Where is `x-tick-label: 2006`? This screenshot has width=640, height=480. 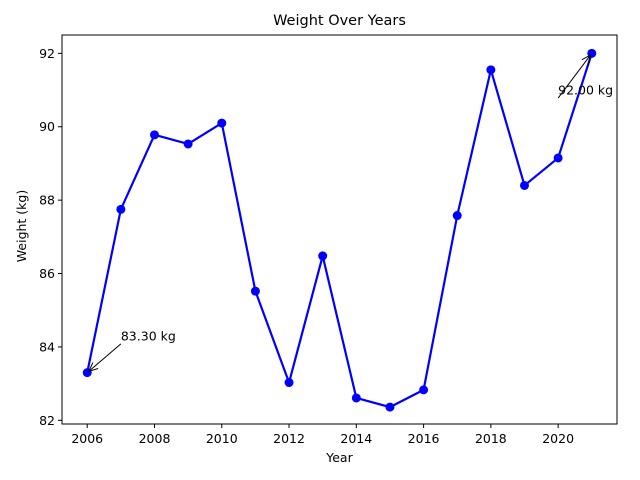 x-tick-label: 2006 is located at coordinates (87, 438).